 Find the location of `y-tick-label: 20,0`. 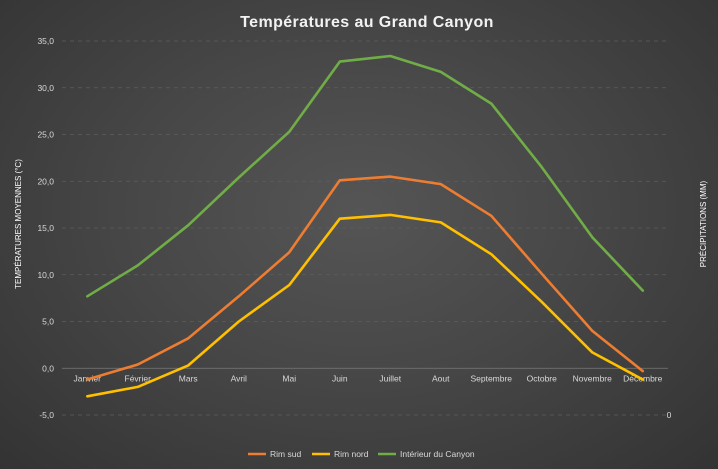

y-tick-label: 20,0 is located at coordinates (45, 181).